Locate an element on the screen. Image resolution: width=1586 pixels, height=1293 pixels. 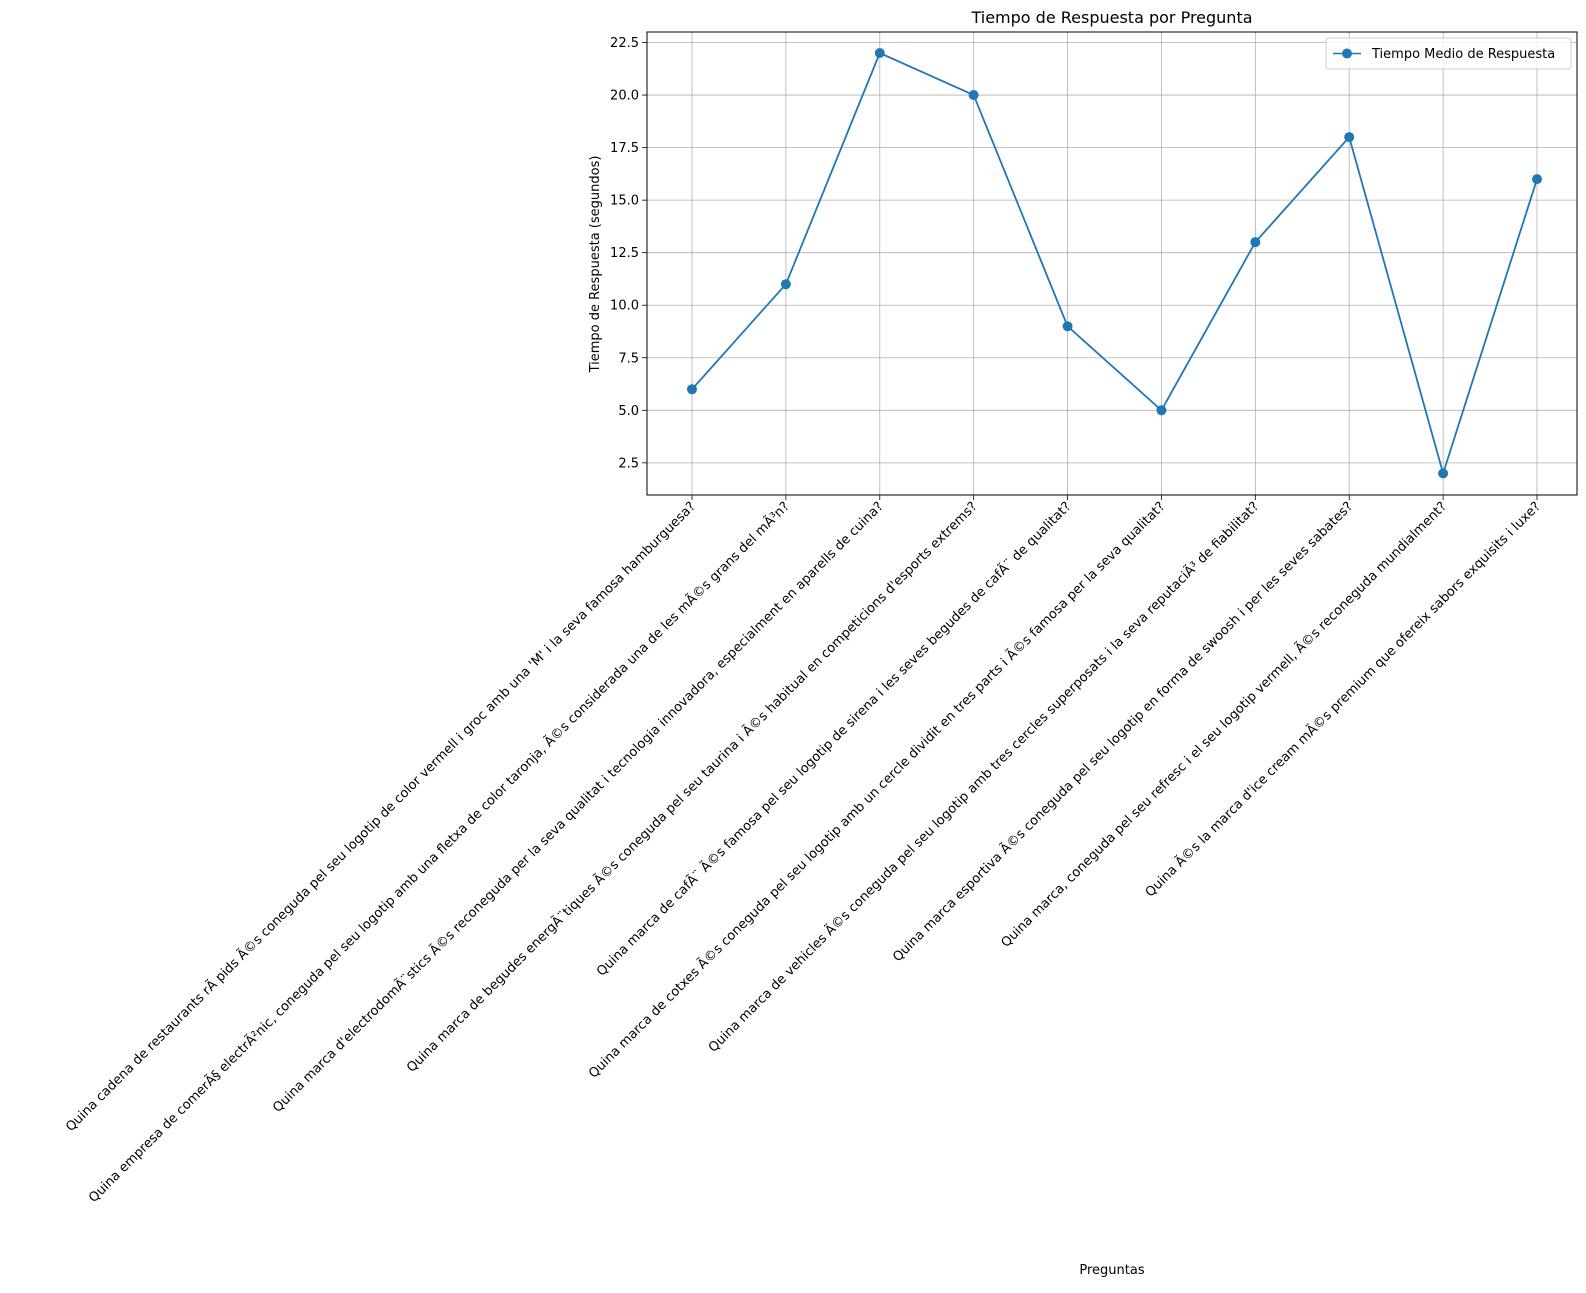
legend: Tiempo Medio de Respuesta is located at coordinates (1448, 53).